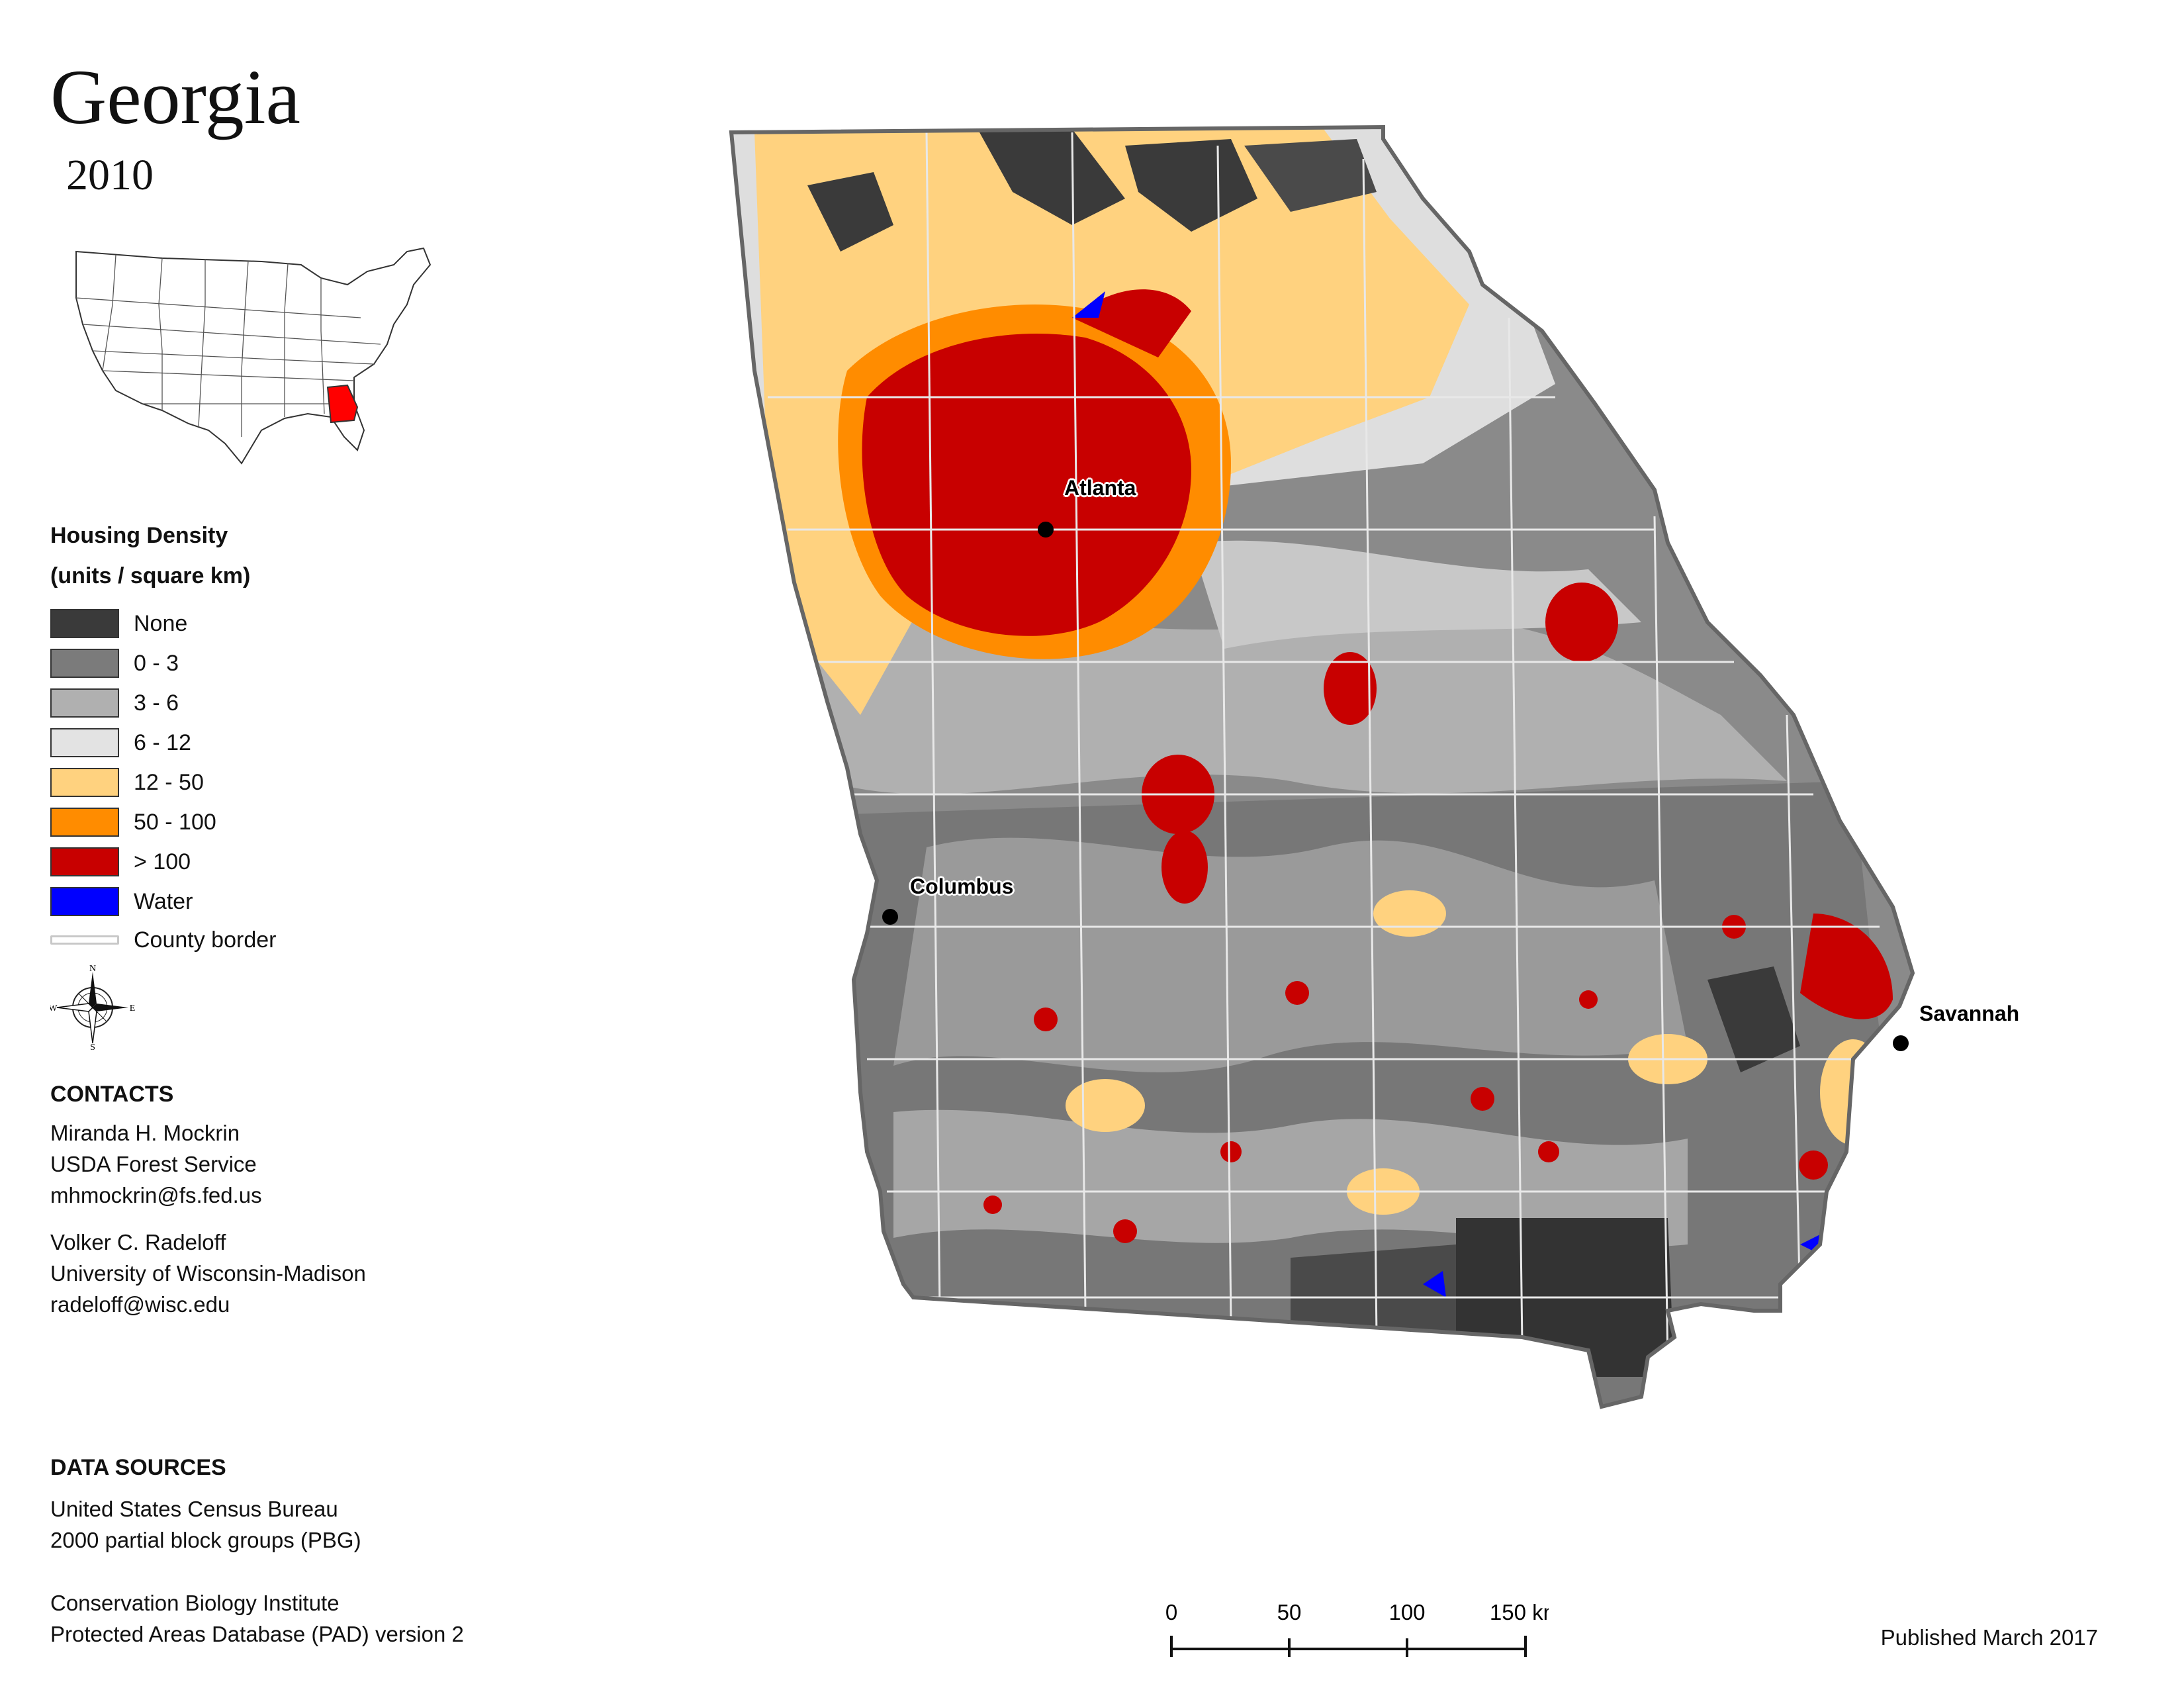 The width and height of the screenshot is (2184, 1688). Describe the element at coordinates (205, 940) in the screenshot. I see `legend-label: County border` at that location.